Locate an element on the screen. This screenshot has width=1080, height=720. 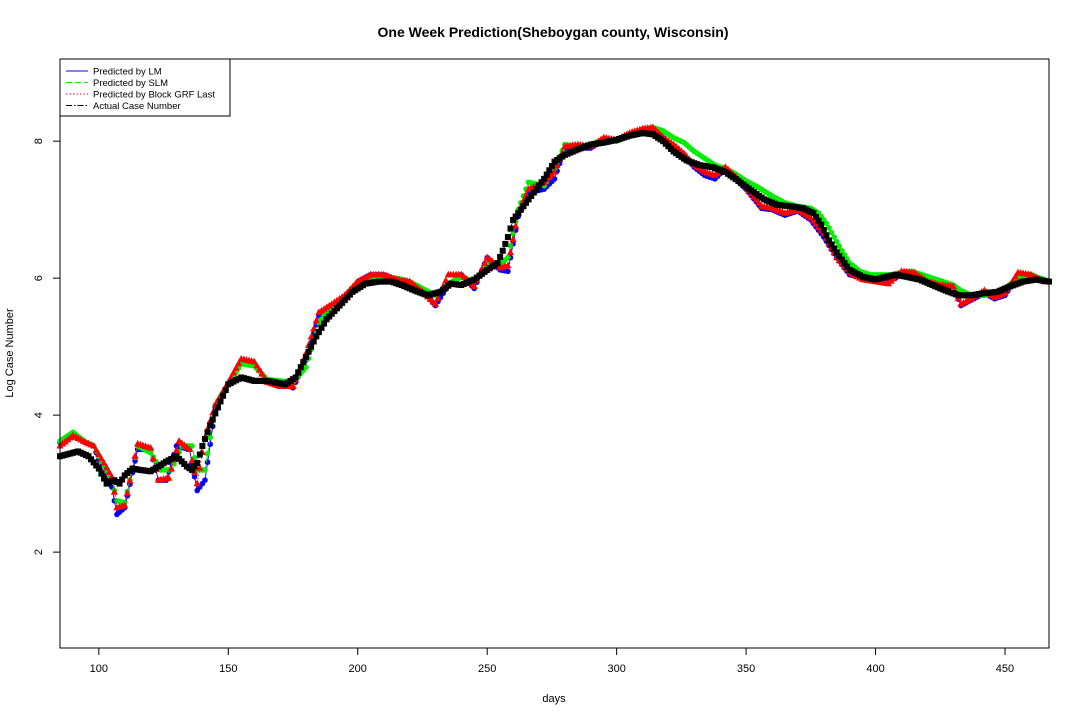
y-tick-label: 4 is located at coordinates (39, 415).